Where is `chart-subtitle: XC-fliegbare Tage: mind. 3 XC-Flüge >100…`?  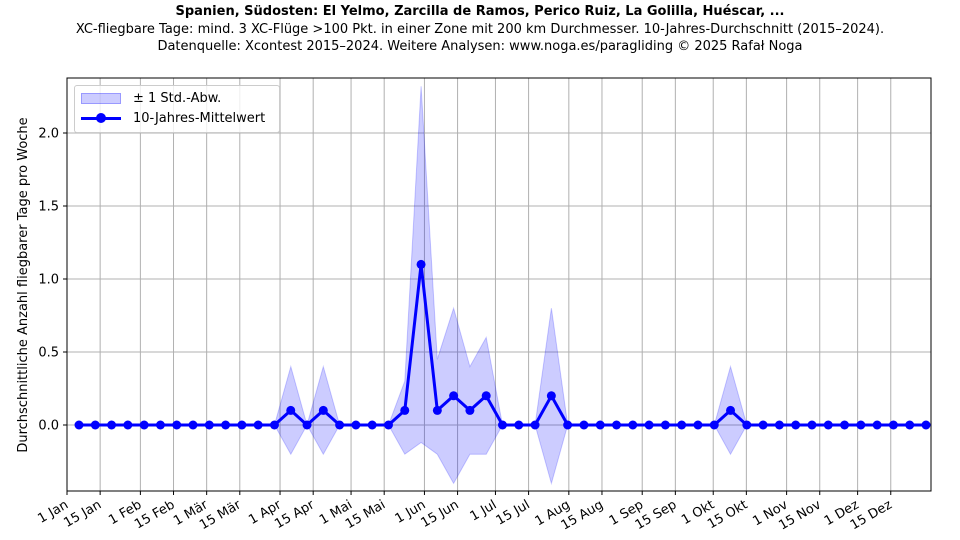
chart-subtitle: XC-fliegbare Tage: mind. 3 XC-Flüge >100… is located at coordinates (480, 29).